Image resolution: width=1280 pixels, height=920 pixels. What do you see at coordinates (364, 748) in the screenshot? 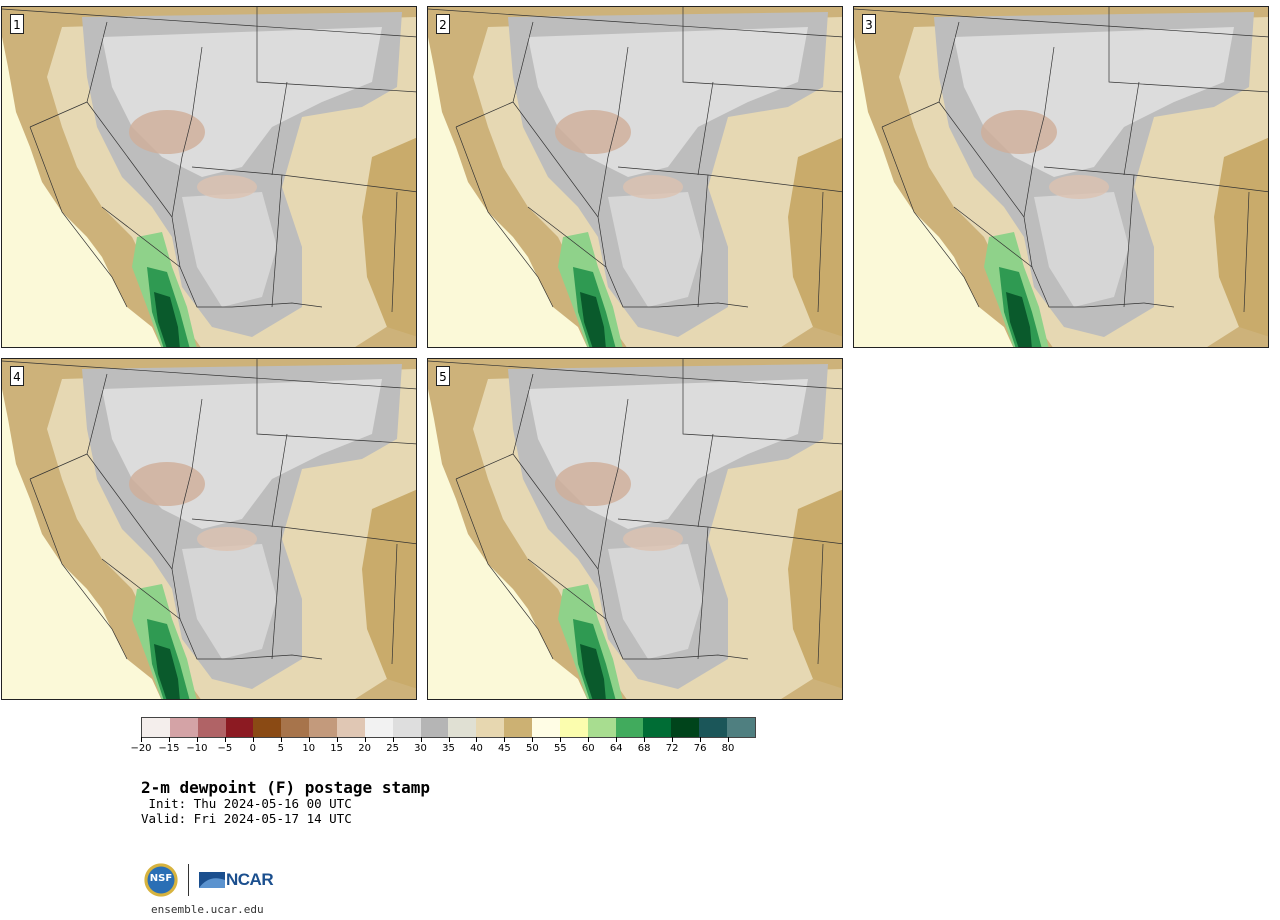
I see `colorbar-tick-label: 20` at bounding box center [364, 748].